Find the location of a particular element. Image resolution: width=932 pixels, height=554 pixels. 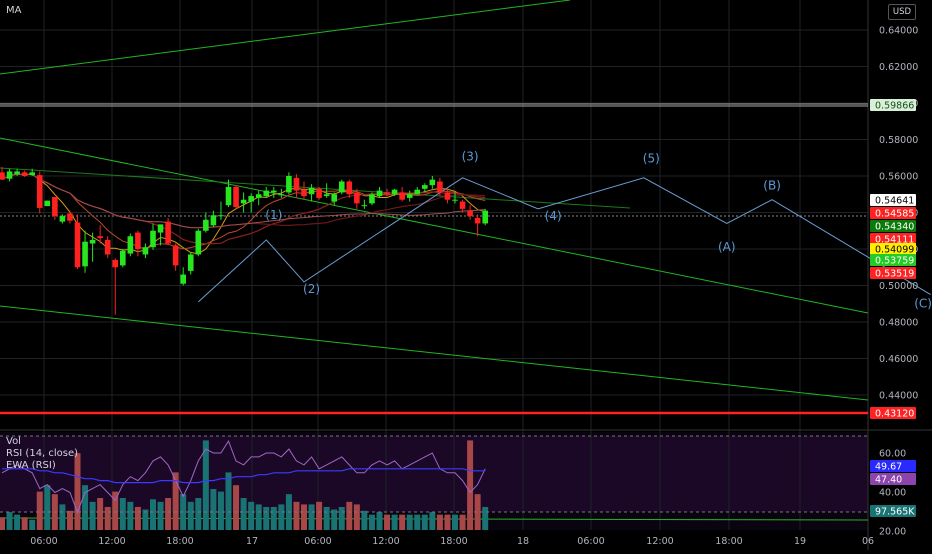

wave-label-6: (B) is located at coordinates (772, 186).